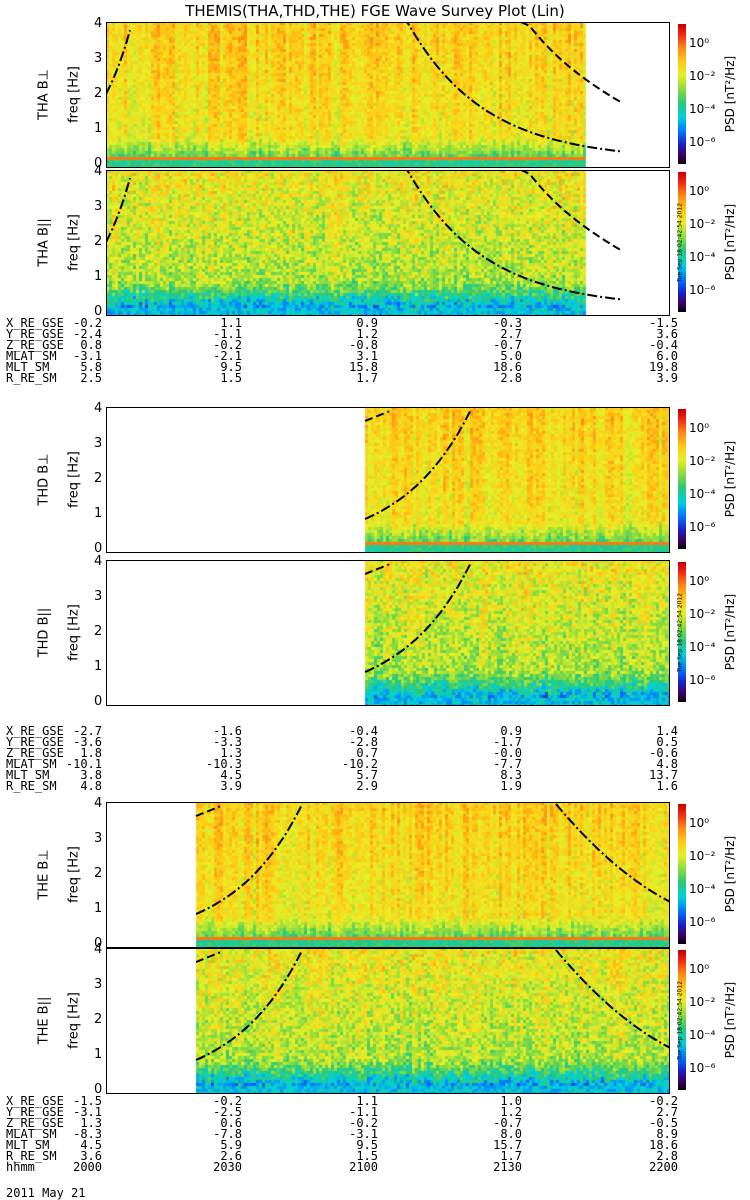  I want to click on panel-ylabel: THA B||, so click(44, 242).